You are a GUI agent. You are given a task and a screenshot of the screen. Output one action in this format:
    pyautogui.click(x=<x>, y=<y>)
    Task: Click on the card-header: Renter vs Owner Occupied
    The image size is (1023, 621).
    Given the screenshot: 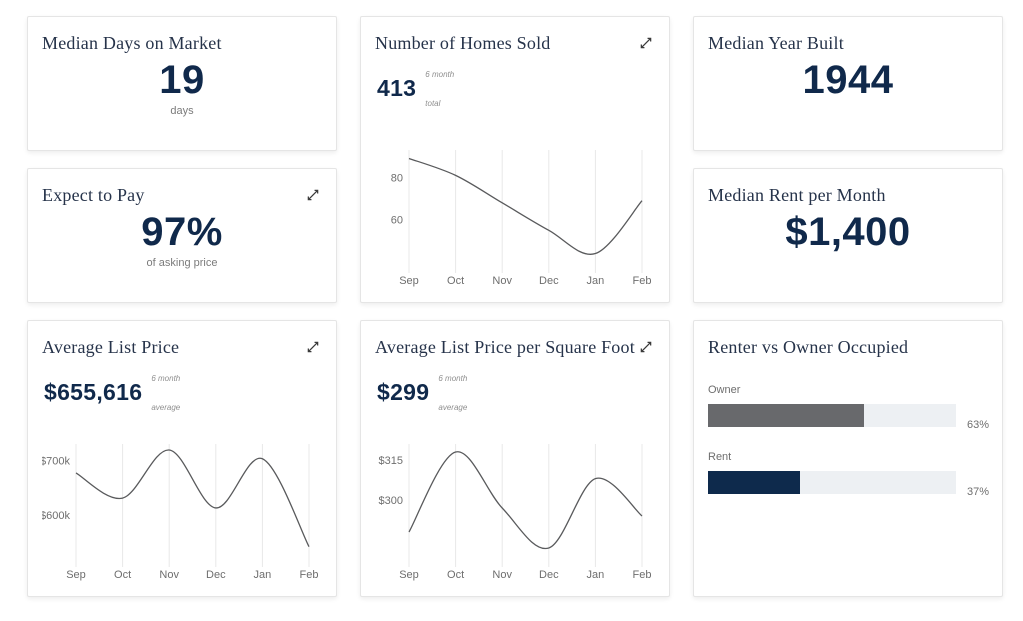 What is the action you would take?
    pyautogui.click(x=848, y=347)
    